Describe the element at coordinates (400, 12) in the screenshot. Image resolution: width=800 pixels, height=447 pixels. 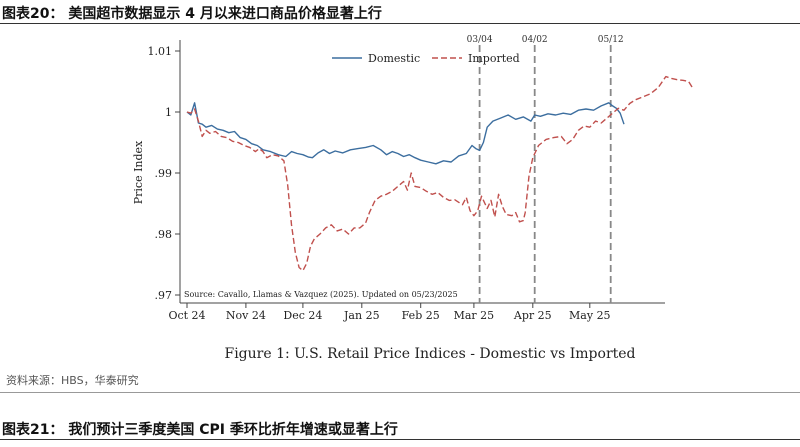
I see `figure-20-header: 图表20： 美国超市数据显示 4 月以来进口商品价格显著上行` at that location.